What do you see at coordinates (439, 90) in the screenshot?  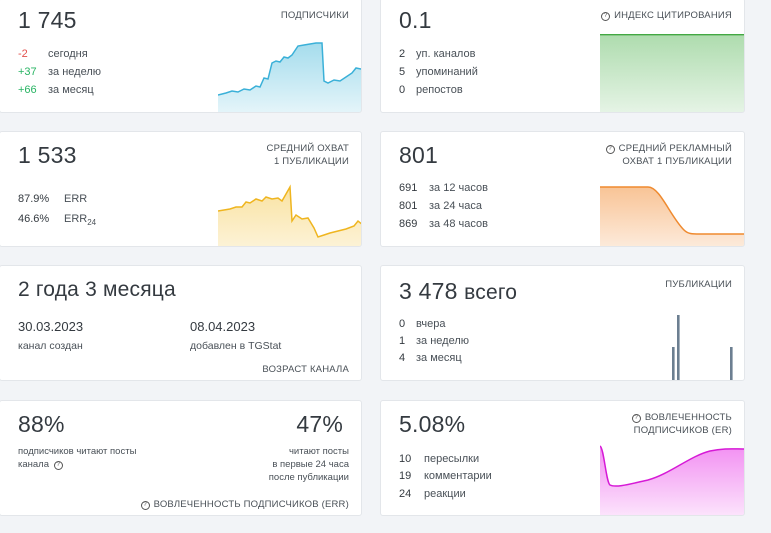 I see `citation-reposts-label: репостов` at bounding box center [439, 90].